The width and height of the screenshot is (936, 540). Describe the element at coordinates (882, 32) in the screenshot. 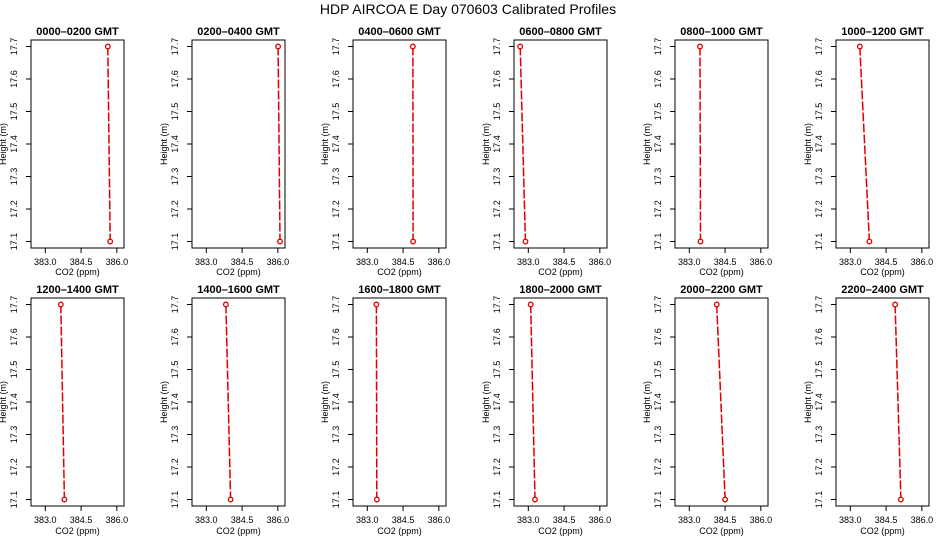

I see `panel-title: 1000–1200 GMT` at that location.